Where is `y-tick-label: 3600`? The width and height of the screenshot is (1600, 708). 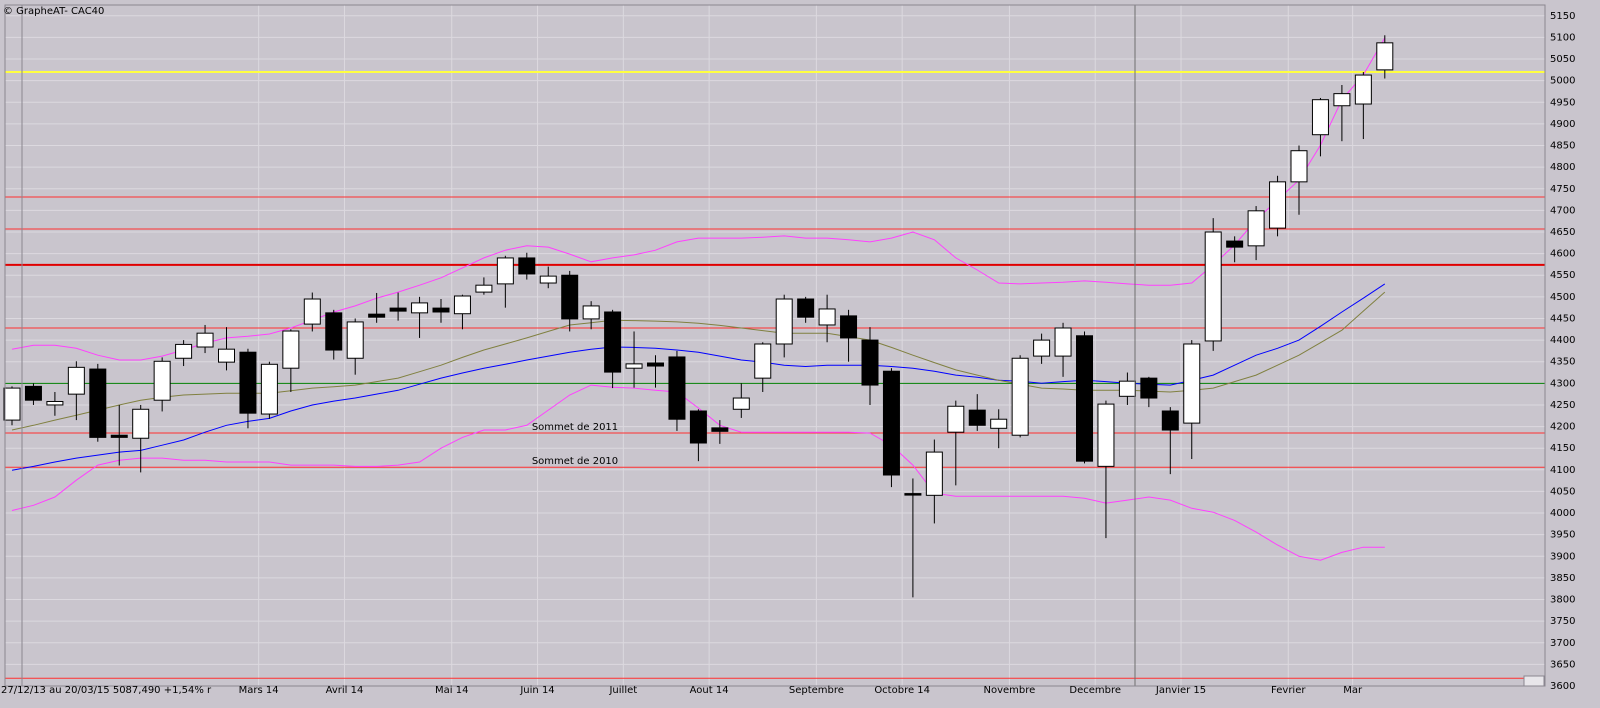
y-tick-label: 3600 is located at coordinates (1562, 686).